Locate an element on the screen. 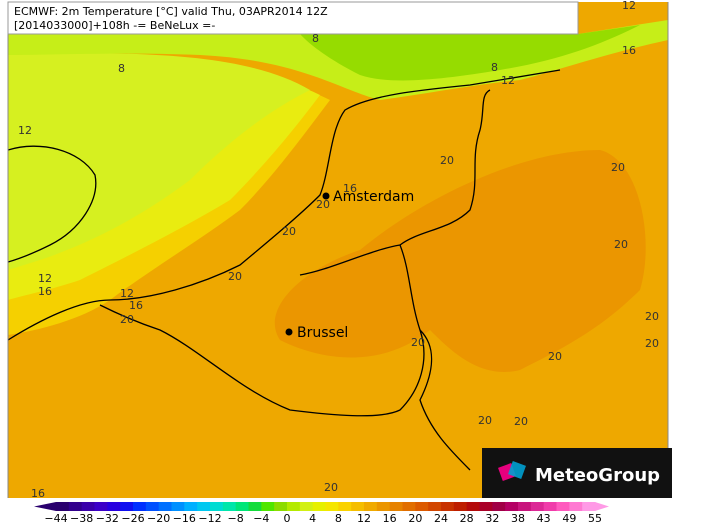 The height and width of the screenshot is (529, 725). dutch-german-border is located at coordinates (445, 167).